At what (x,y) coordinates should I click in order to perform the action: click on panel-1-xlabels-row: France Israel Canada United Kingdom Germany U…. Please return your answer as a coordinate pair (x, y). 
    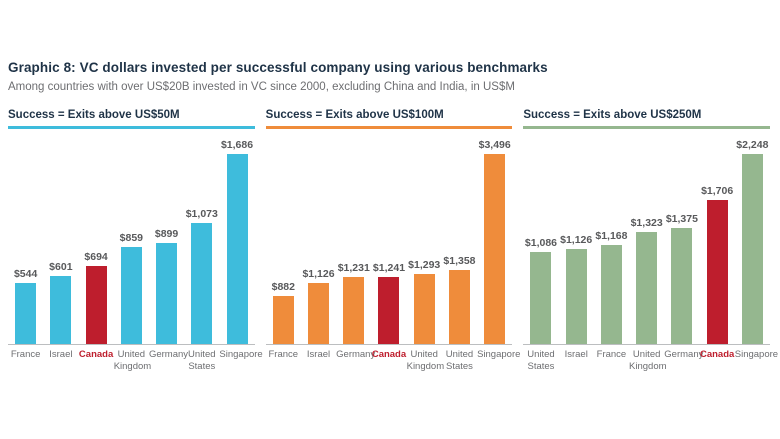
    Looking at the image, I should click on (135, 361).